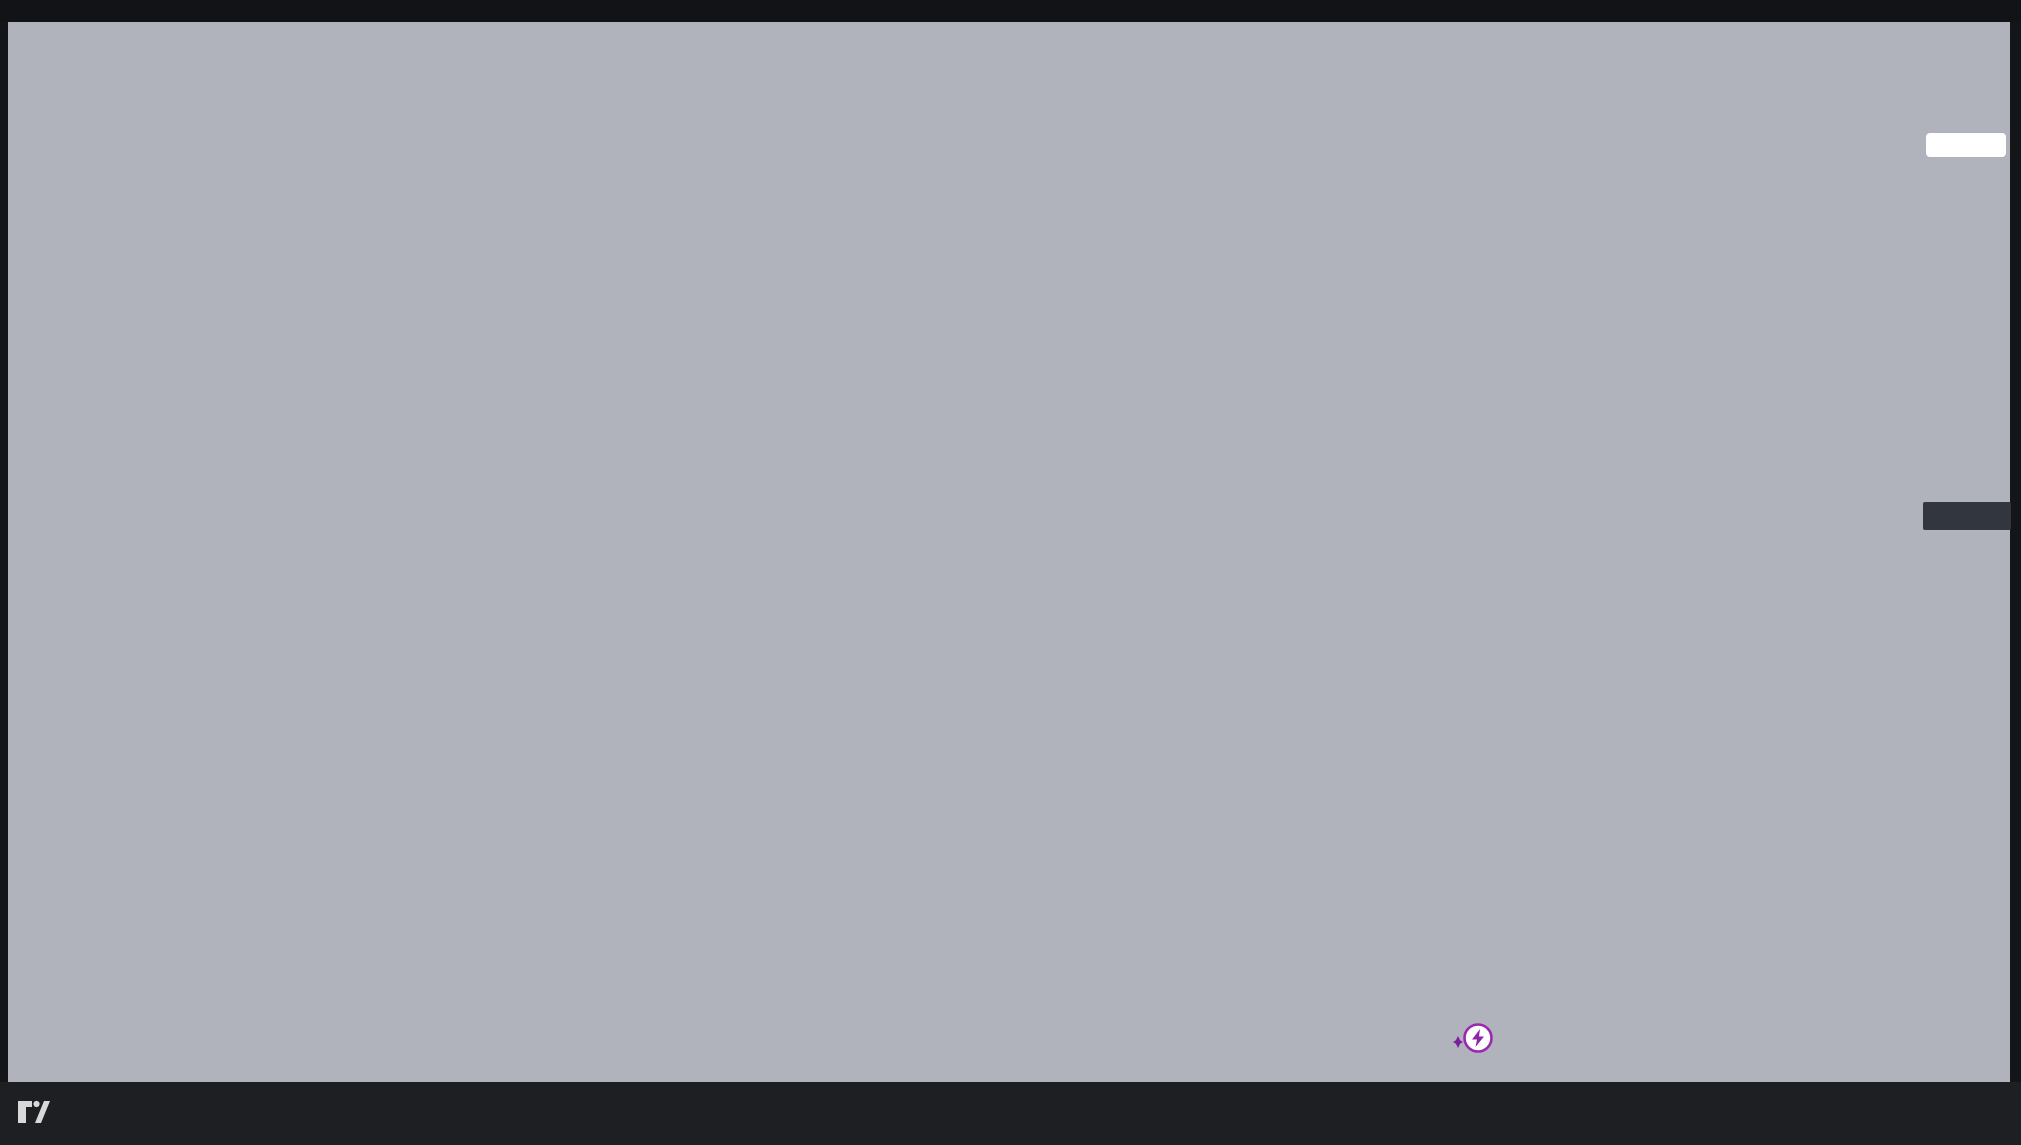  Describe the element at coordinates (4, 552) in the screenshot. I see `left-edge-strip` at that location.